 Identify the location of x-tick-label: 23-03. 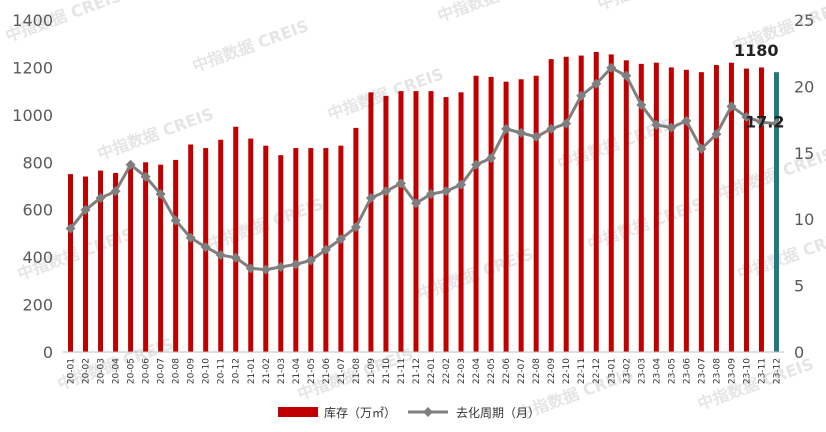
(642, 371).